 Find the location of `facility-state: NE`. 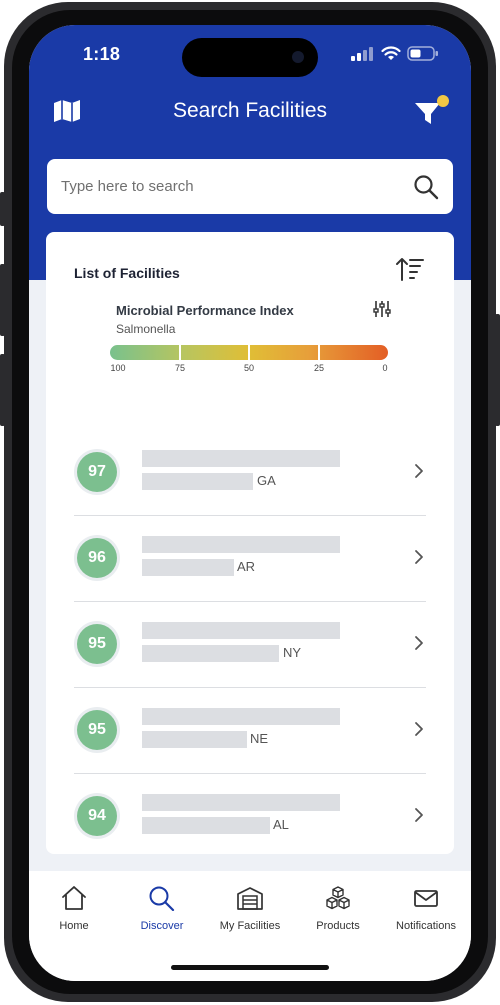

facility-state: NE is located at coordinates (259, 738).